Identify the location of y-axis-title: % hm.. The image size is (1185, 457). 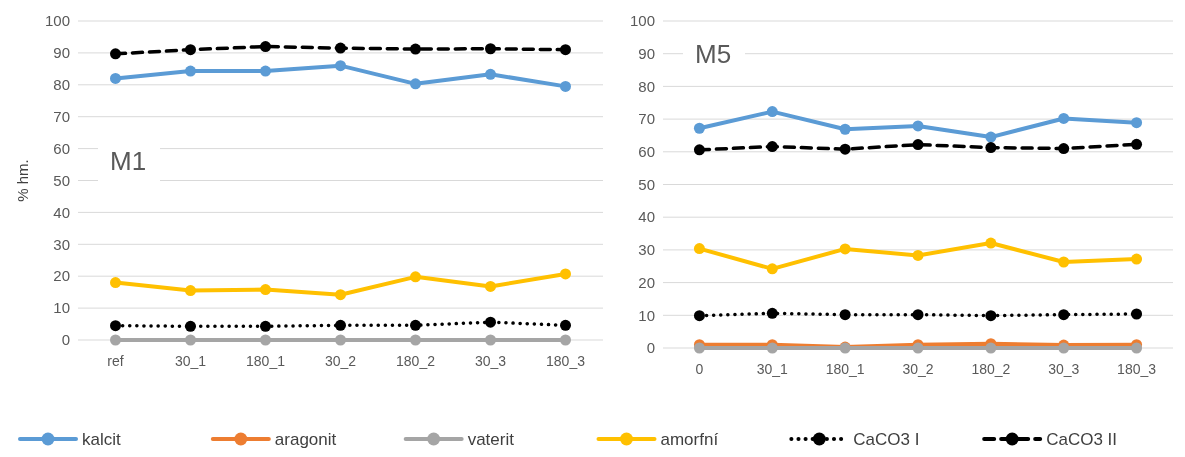
(22, 180).